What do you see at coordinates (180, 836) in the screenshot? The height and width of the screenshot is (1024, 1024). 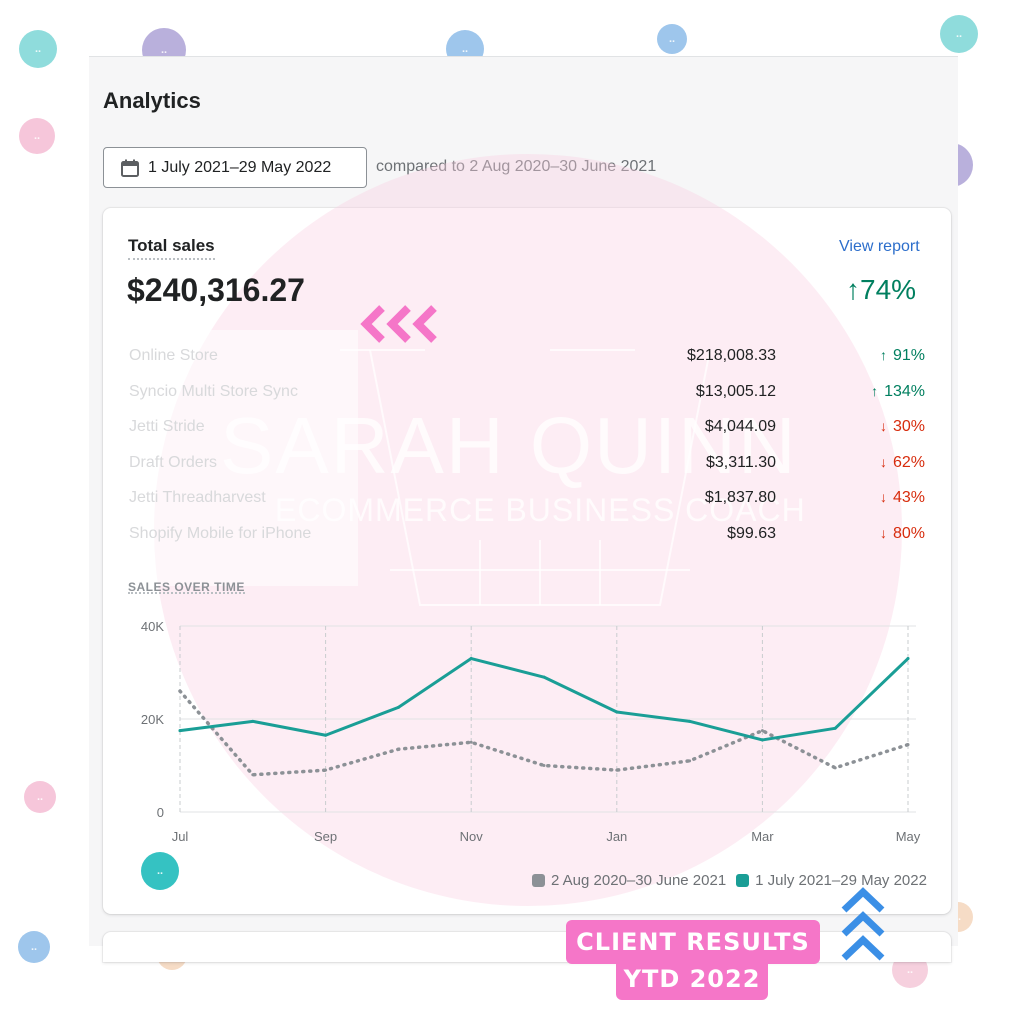 I see `x-tick-label: Jul` at bounding box center [180, 836].